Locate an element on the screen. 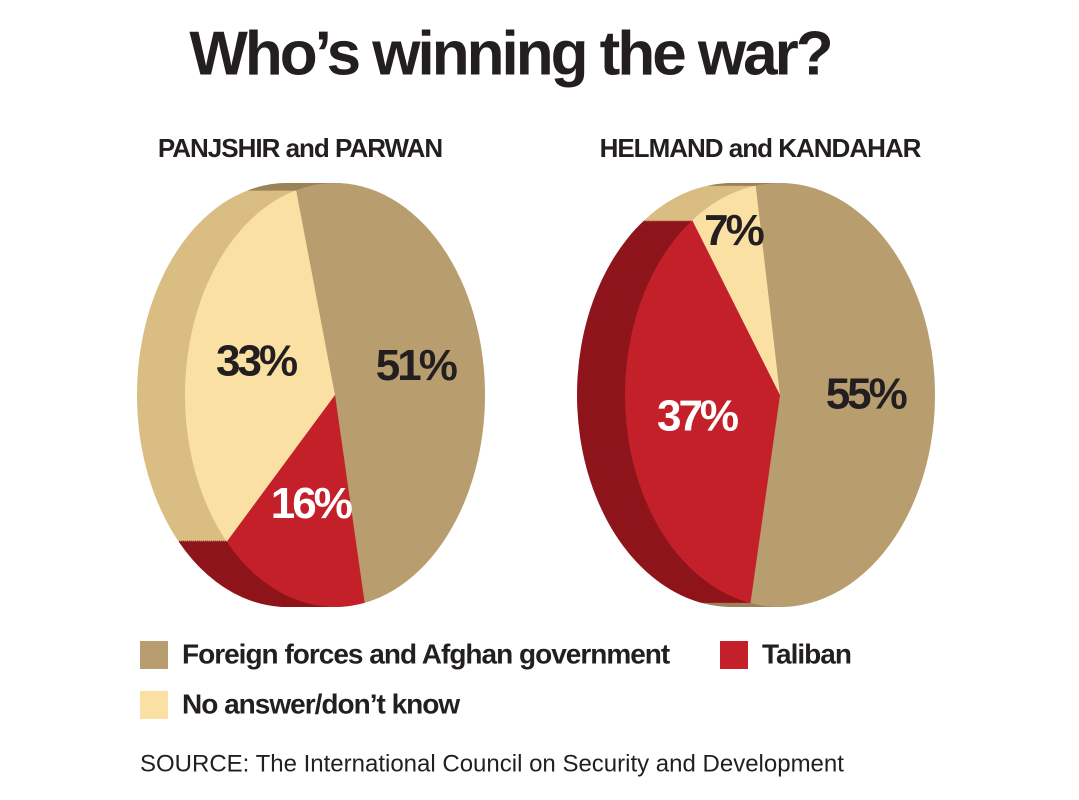 Image resolution: width=1079 pixels, height=800 pixels. value-label: 55% is located at coordinates (866, 394).